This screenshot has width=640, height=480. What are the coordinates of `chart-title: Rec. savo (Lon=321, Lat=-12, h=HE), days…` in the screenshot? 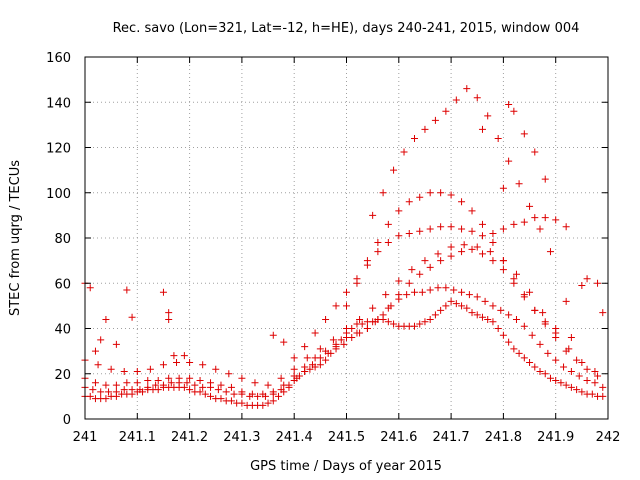 It's located at (346, 28).